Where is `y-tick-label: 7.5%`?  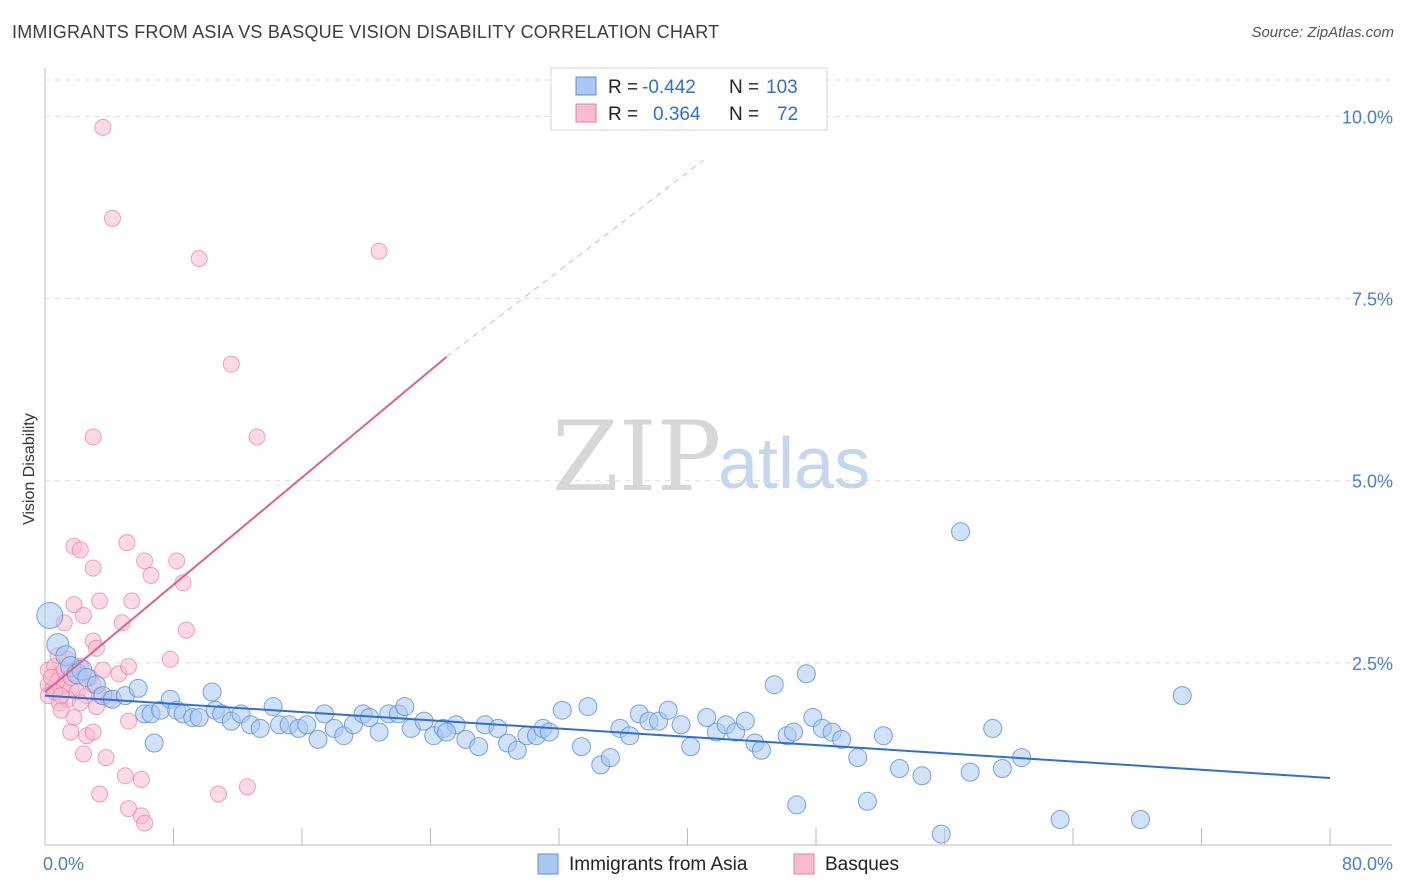
y-tick-label: 7.5% is located at coordinates (1372, 300).